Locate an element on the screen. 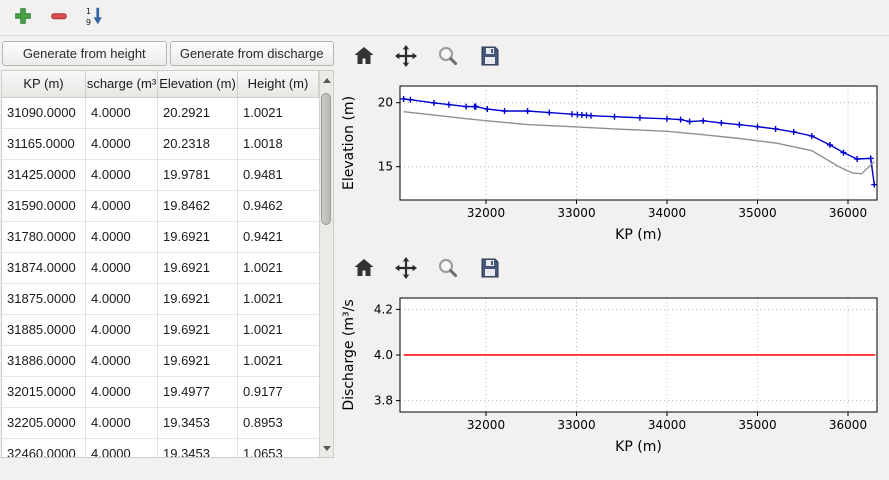  table-cell: 31780.0000 is located at coordinates (44, 237).